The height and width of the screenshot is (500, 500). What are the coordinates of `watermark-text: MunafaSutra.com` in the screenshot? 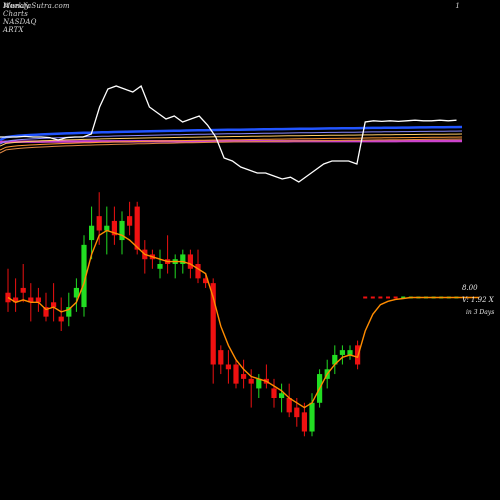 It's located at (36, 6).